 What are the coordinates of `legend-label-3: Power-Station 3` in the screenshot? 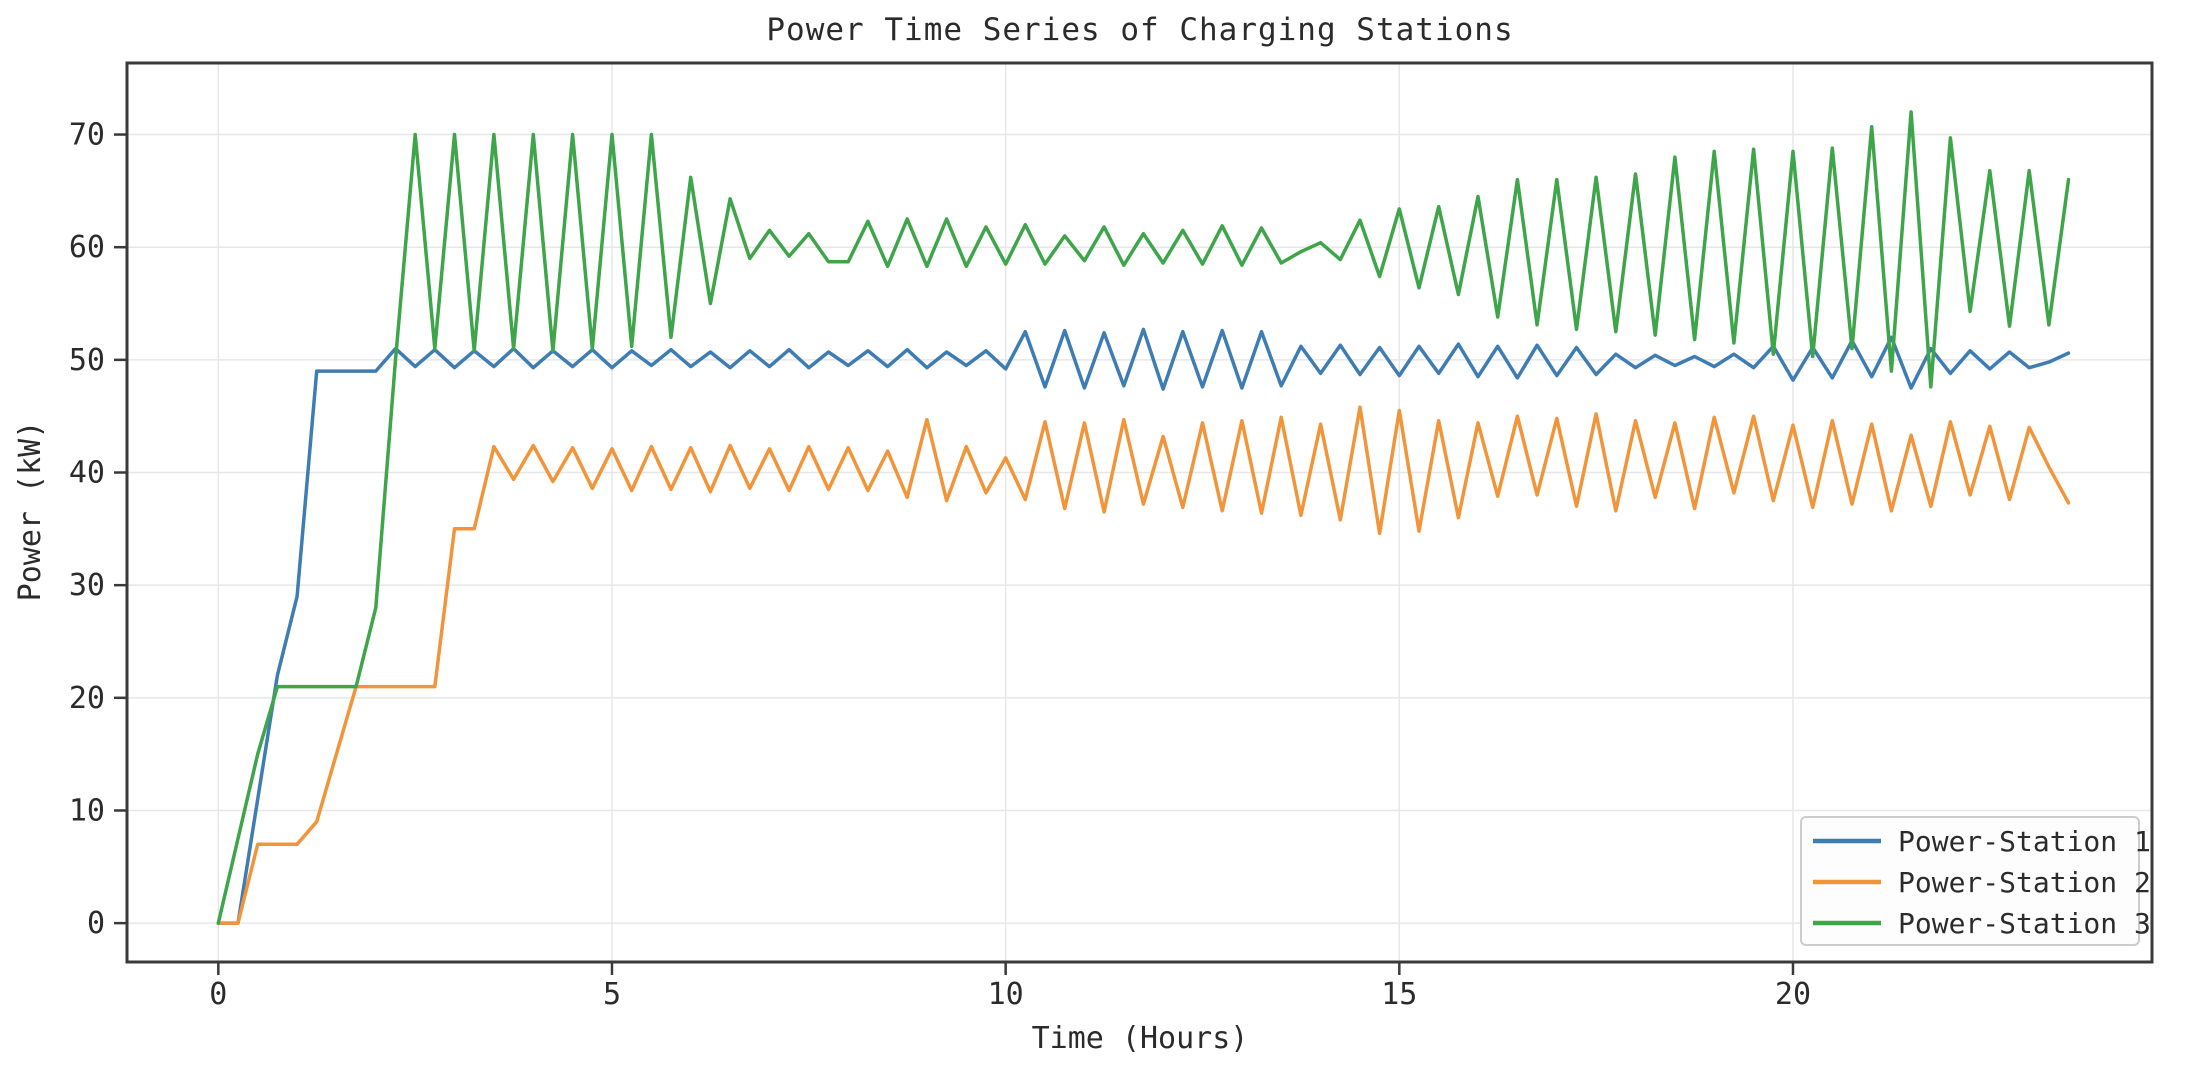 It's located at (2024, 923).